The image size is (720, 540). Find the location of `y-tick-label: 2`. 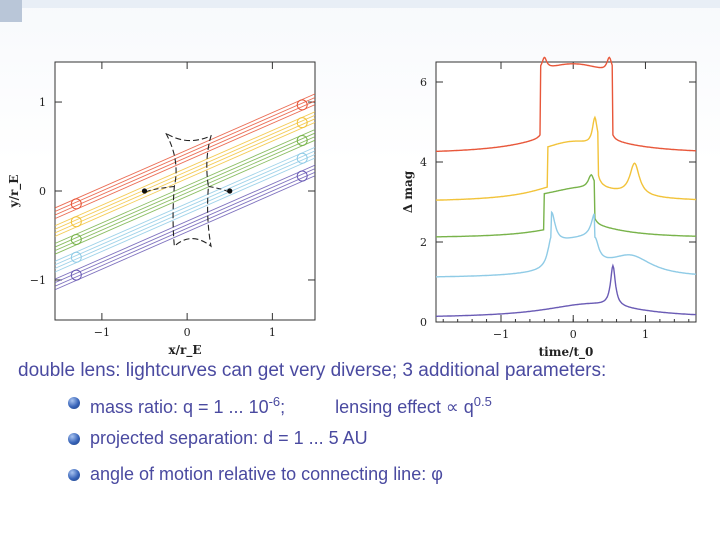

y-tick-label: 2 is located at coordinates (423, 242).